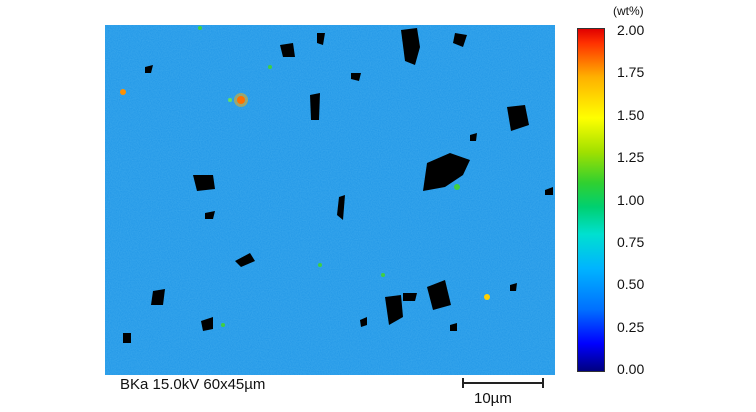  I want to click on colorbar-unit: (wt%), so click(628, 11).